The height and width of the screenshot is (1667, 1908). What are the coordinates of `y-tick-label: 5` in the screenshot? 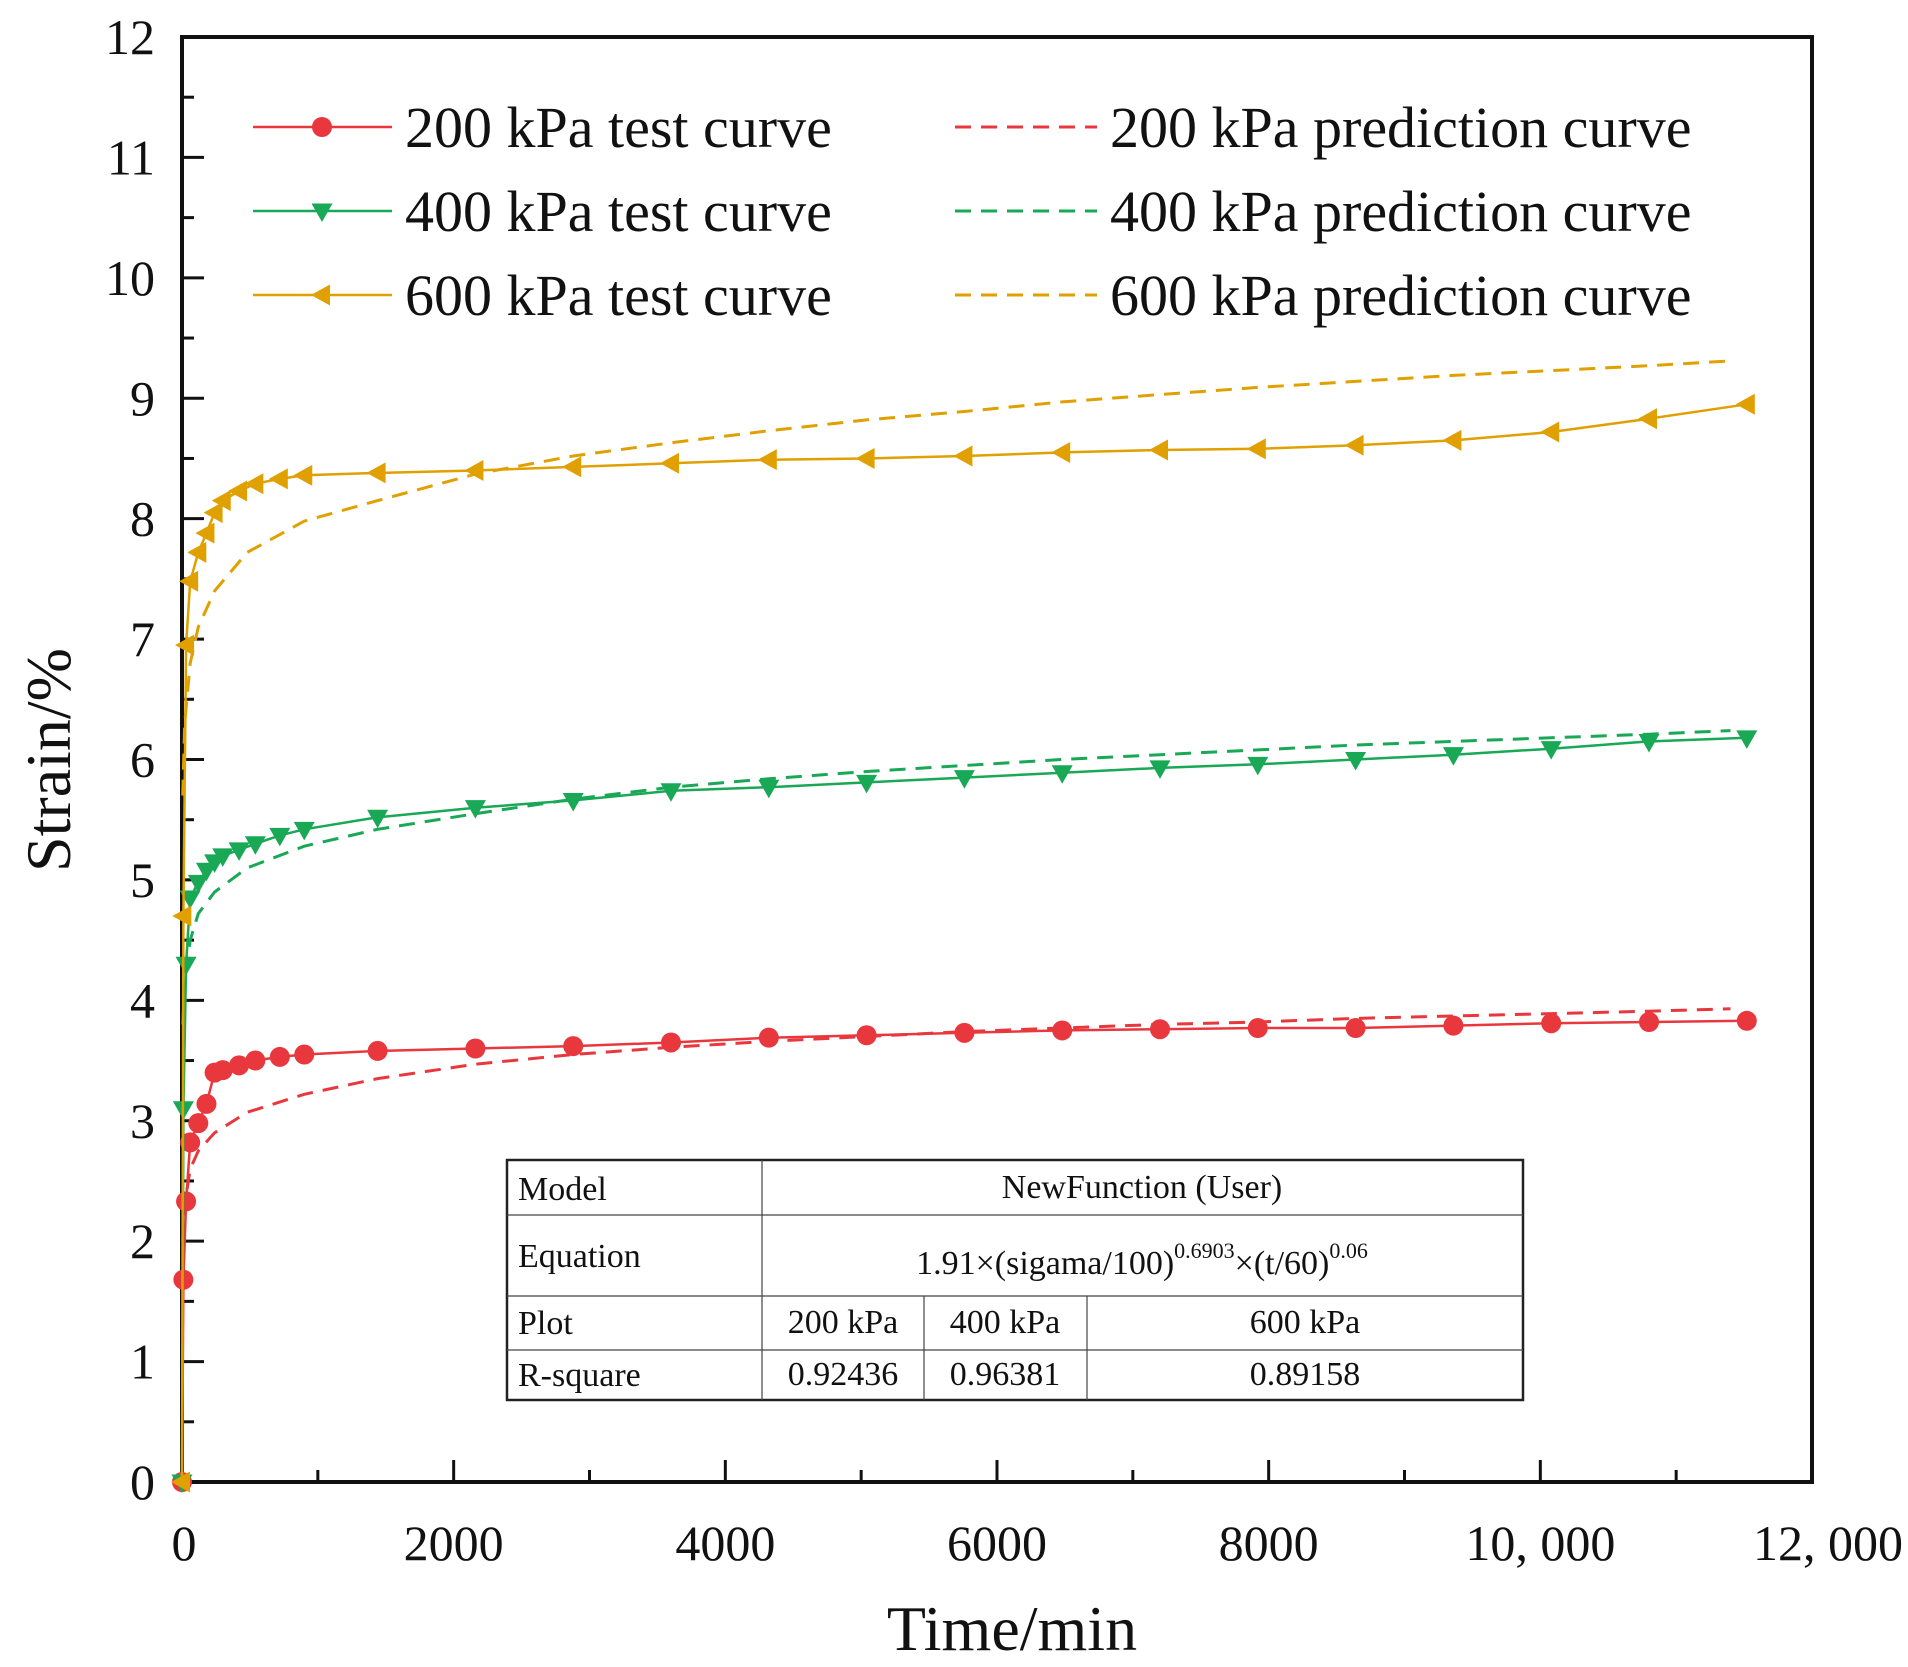 It's located at (142, 880).